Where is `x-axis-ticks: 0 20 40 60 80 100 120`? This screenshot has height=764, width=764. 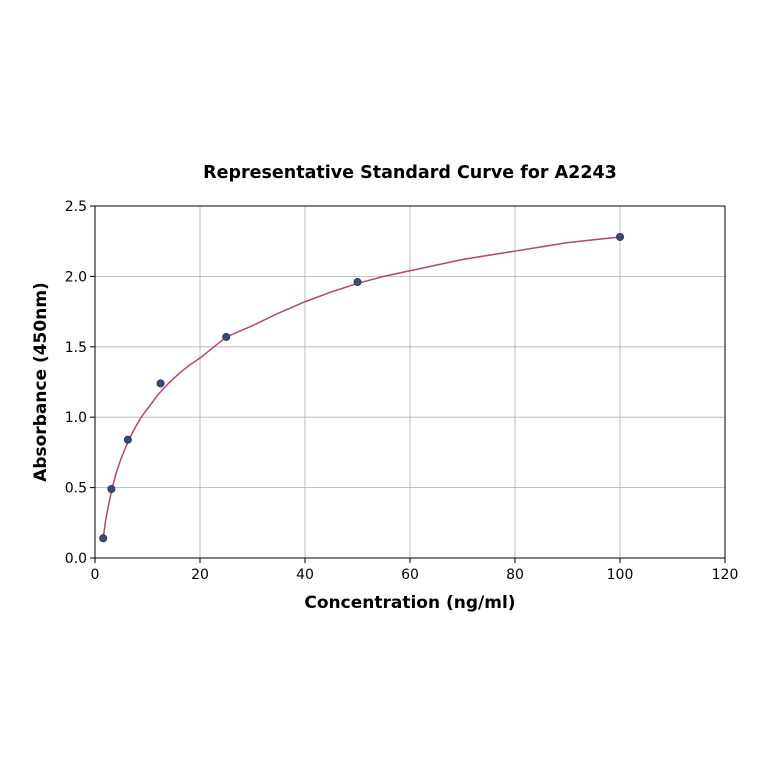 x-axis-ticks: 0 20 40 60 80 100 120 is located at coordinates (415, 570).